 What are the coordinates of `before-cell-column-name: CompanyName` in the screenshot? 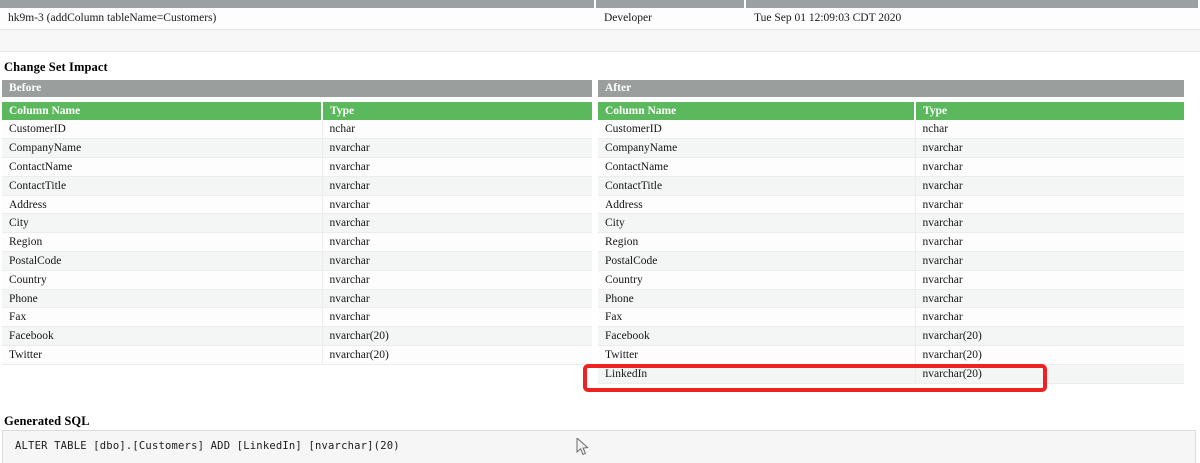 It's located at (162, 148).